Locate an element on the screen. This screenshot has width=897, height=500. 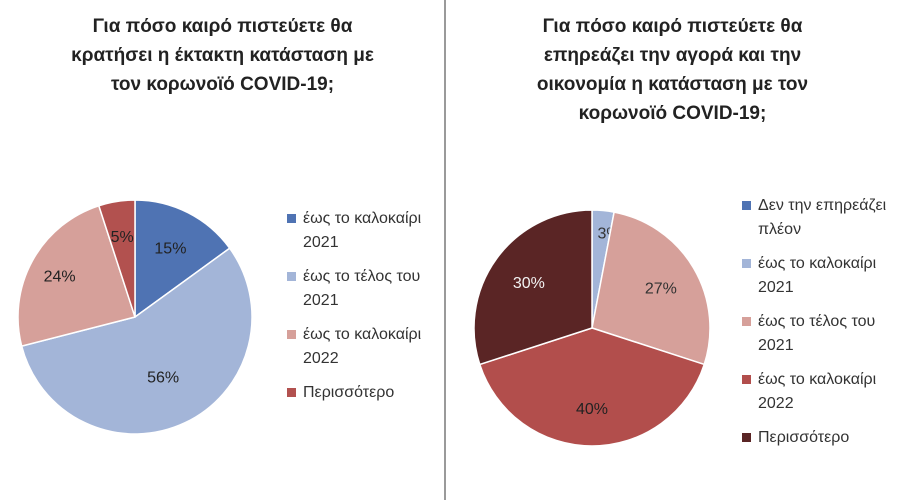
pie-chart-right: 0%3%27%40%30% is located at coordinates (592, 328).